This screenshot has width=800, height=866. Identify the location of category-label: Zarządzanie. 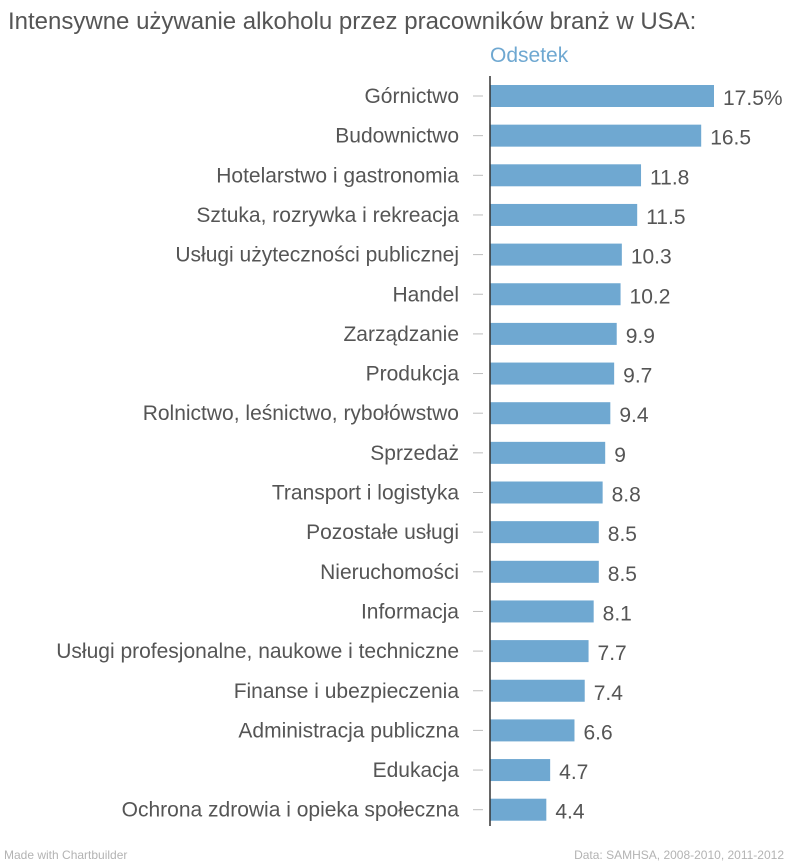
(401, 334).